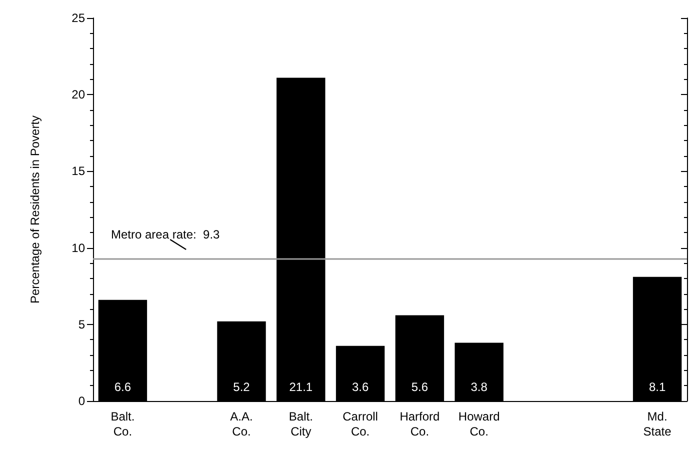  Describe the element at coordinates (82, 401) in the screenshot. I see `y-tick-label: 0` at that location.